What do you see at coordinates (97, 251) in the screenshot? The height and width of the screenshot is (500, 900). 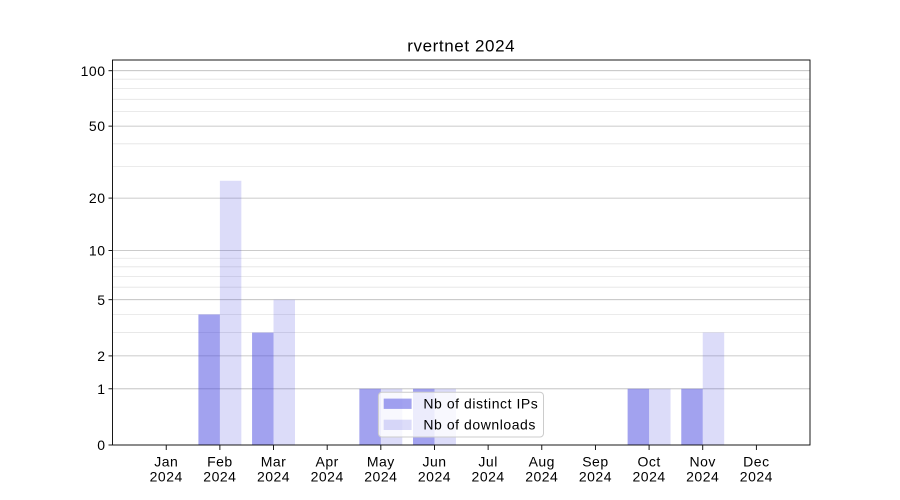 I see `svg-text: 10` at bounding box center [97, 251].